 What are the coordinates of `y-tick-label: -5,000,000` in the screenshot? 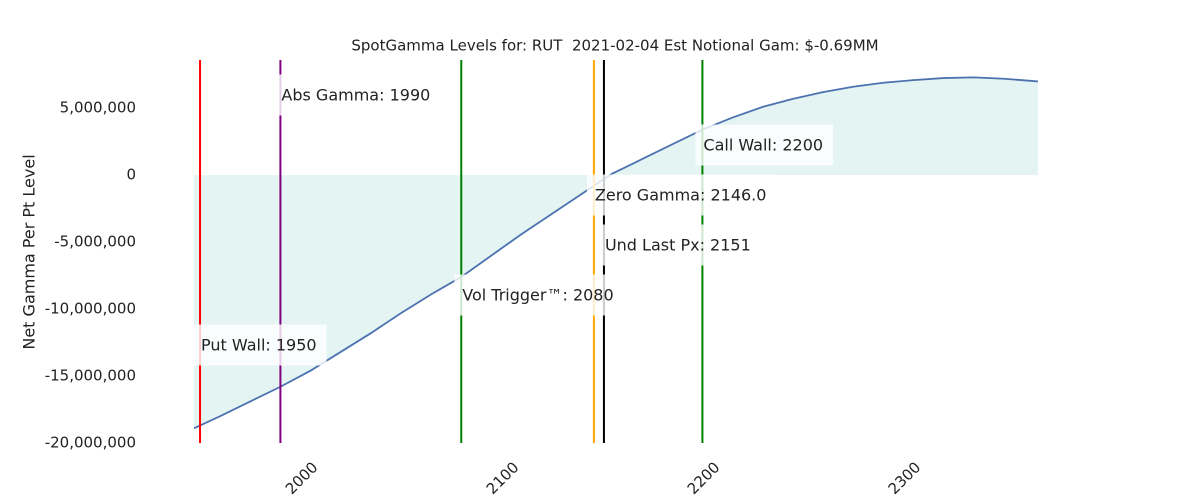 It's located at (95, 242).